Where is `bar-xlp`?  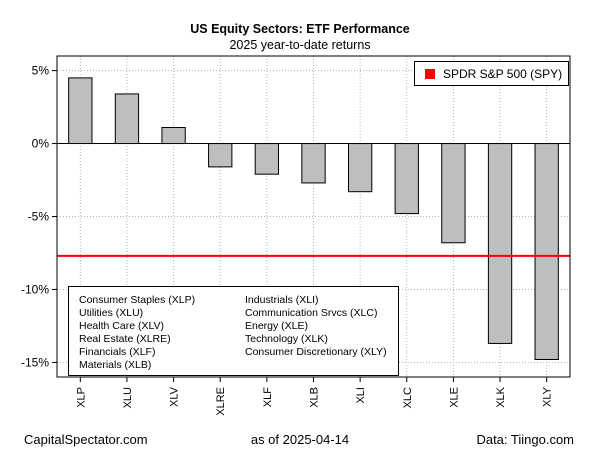
bar-xlp is located at coordinates (80, 111).